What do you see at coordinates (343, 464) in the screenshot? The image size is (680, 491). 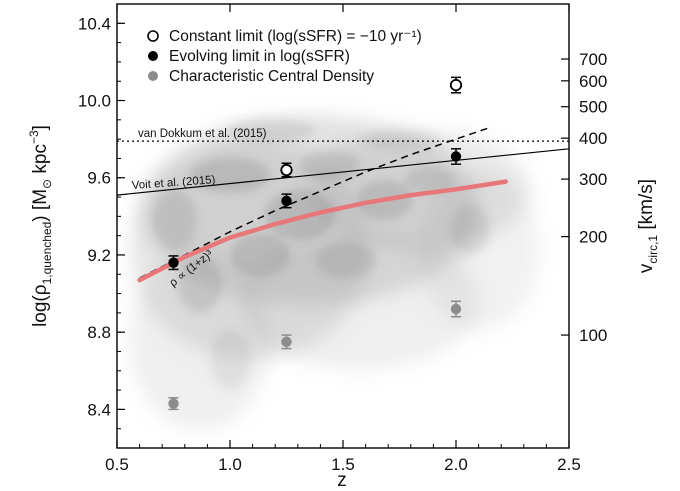 I see `x-tick-label: 1.5` at bounding box center [343, 464].